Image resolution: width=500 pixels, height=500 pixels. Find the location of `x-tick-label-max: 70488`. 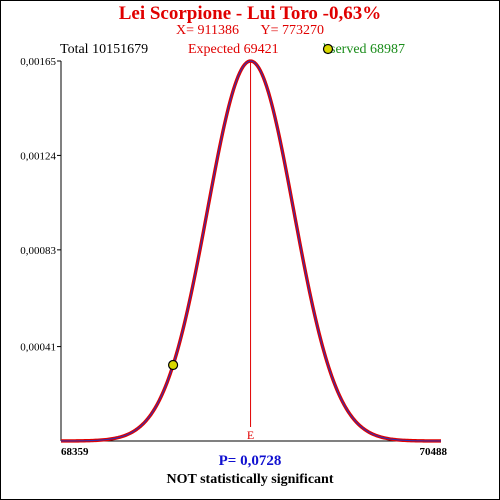

x-tick-label-max: 70488 is located at coordinates (434, 452).